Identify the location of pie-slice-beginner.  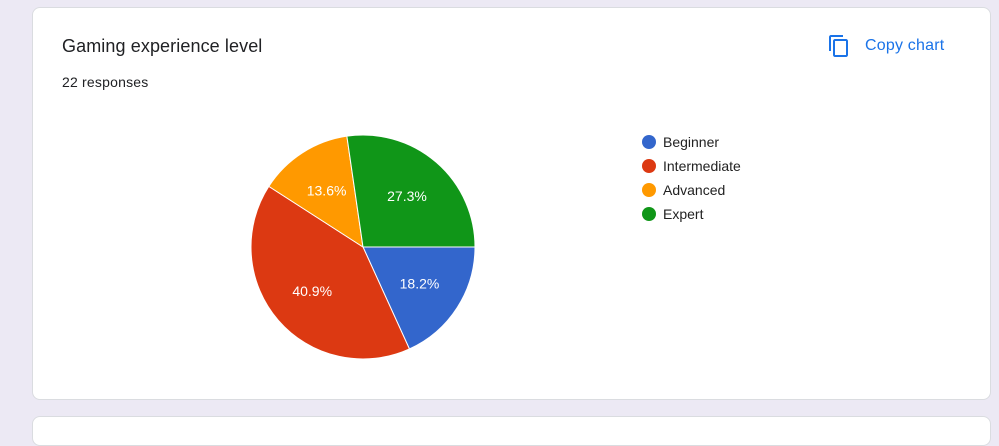
(419, 298).